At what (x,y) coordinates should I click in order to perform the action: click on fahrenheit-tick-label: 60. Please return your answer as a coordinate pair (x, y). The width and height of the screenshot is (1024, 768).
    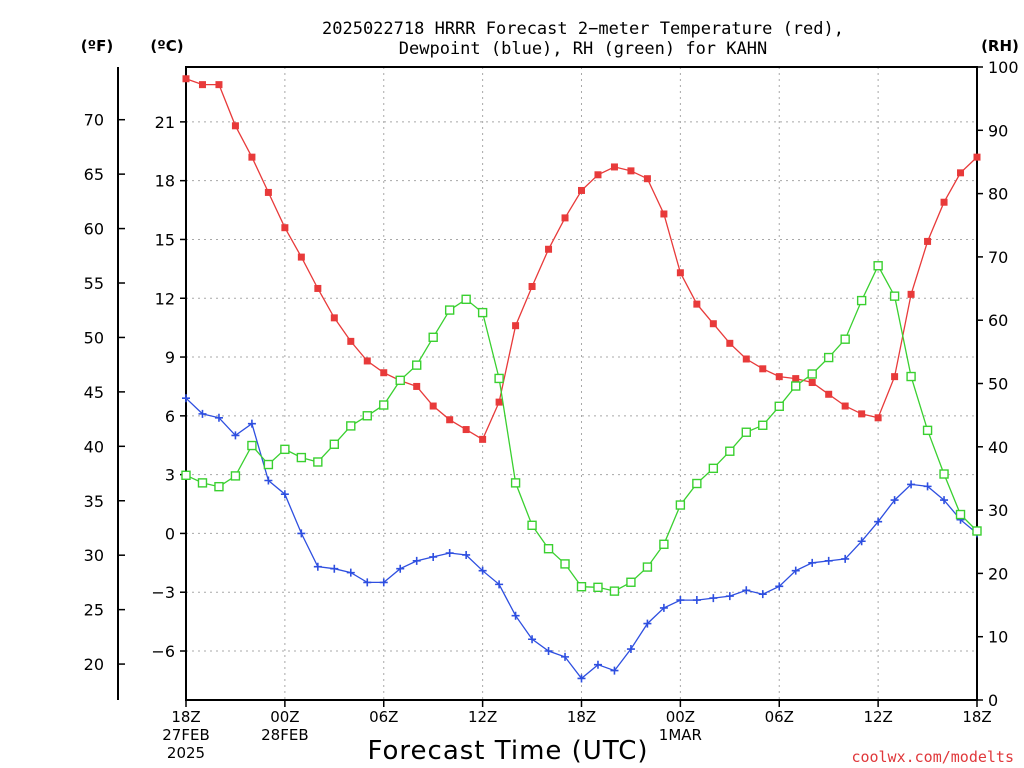
    Looking at the image, I should click on (94, 229).